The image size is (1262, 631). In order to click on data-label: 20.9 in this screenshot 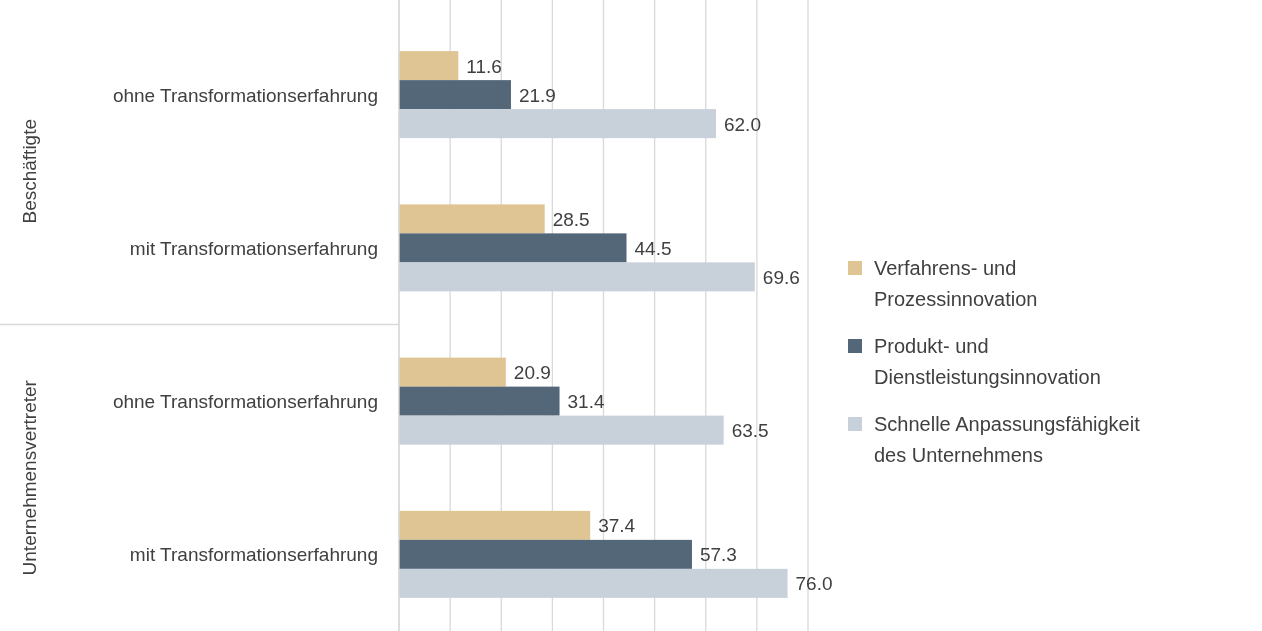, I will do `click(532, 373)`.